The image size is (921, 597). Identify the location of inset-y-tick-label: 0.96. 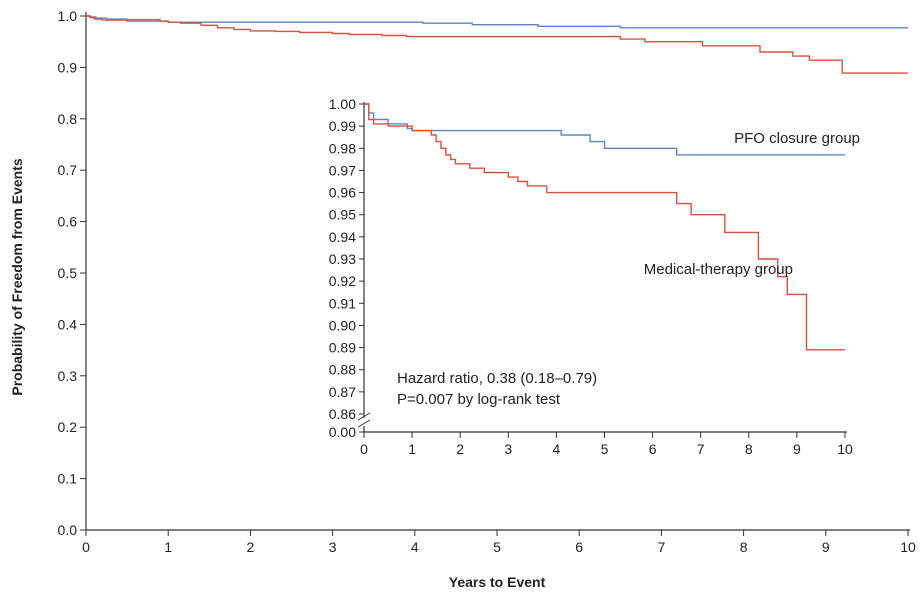
(342, 193).